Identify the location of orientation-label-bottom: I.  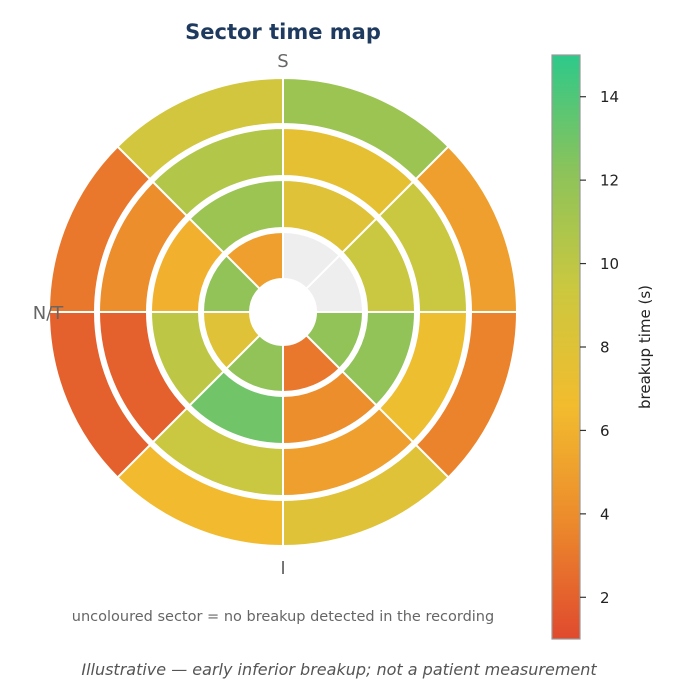
(282, 568).